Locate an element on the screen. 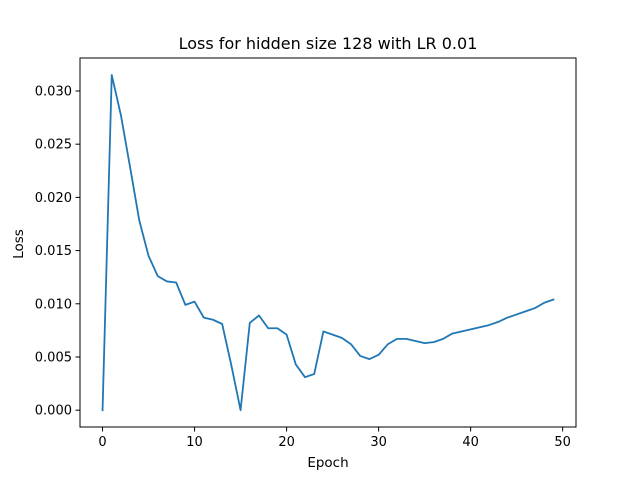 The width and height of the screenshot is (640, 485). y-tick-label: 0.000 is located at coordinates (53, 411).